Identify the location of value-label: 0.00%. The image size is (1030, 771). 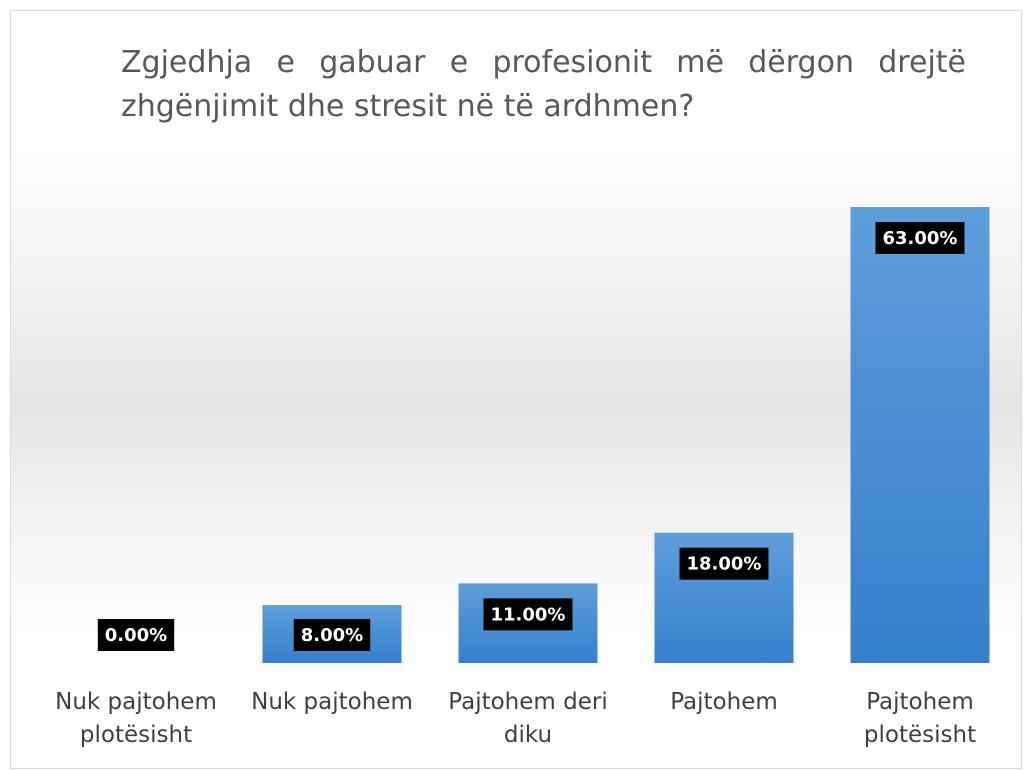
(136, 635).